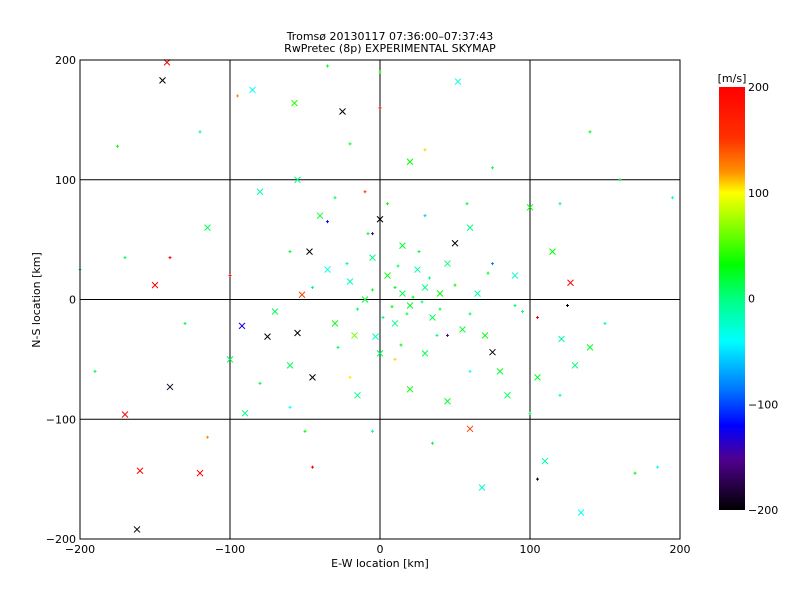  What do you see at coordinates (732, 298) in the screenshot?
I see `colorbar` at bounding box center [732, 298].